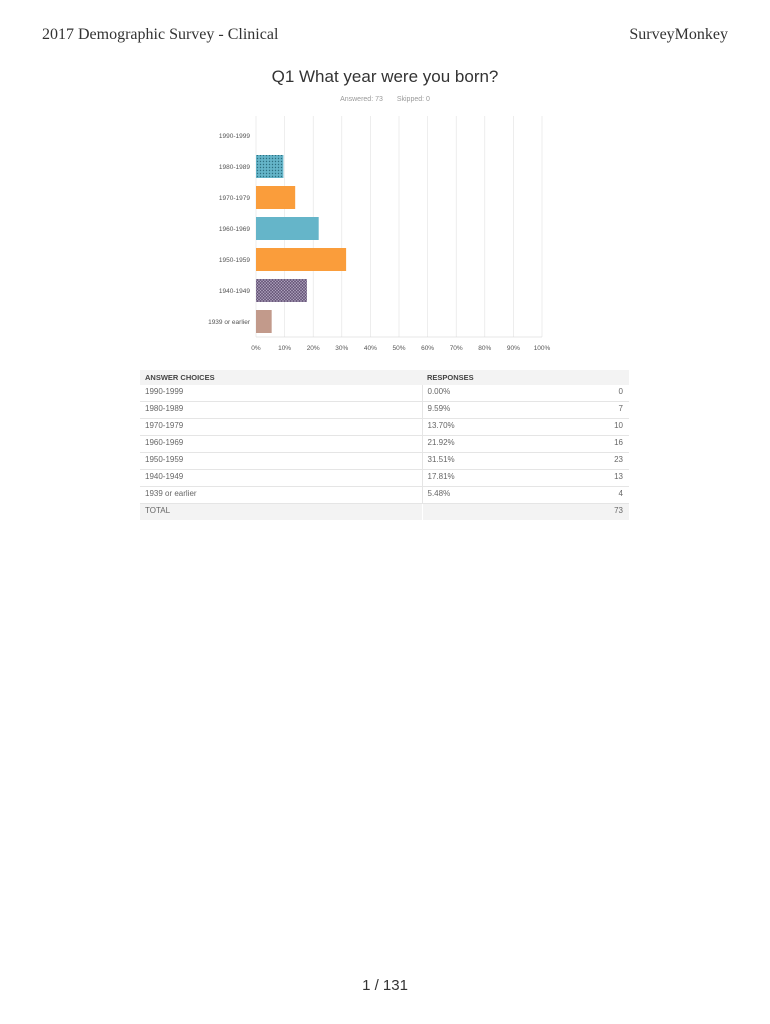 The height and width of the screenshot is (1024, 770). Describe the element at coordinates (605, 495) in the screenshot. I see `response-count: 4` at that location.